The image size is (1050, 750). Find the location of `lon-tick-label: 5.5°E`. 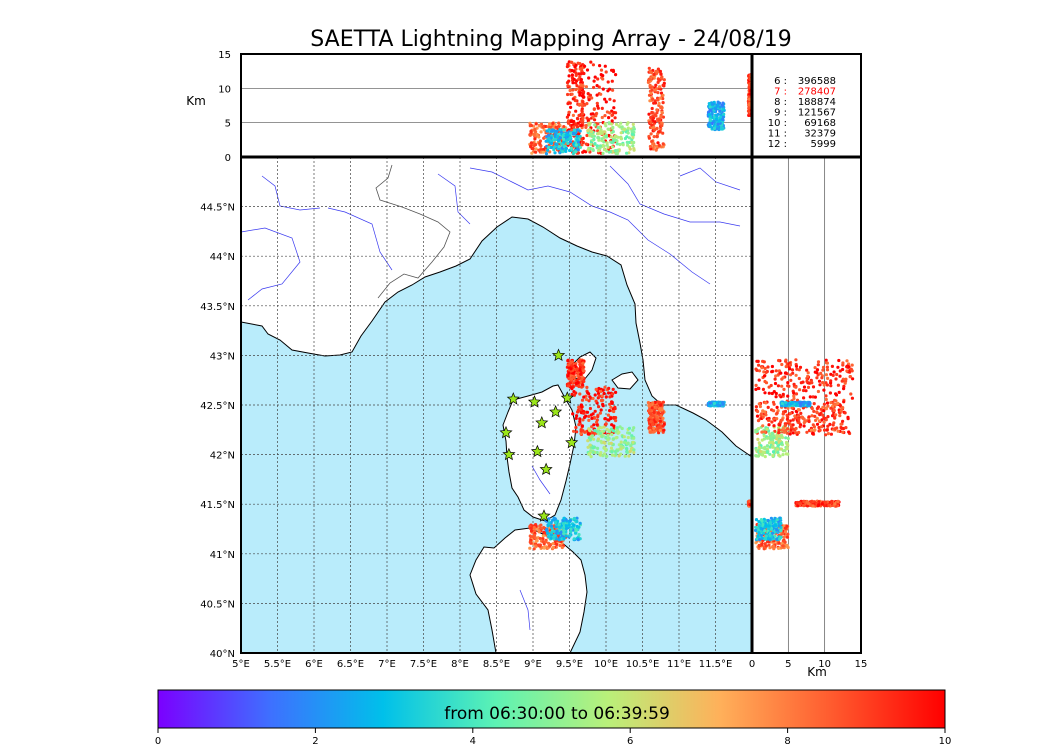

lon-tick-label: 5.5°E is located at coordinates (277, 664).